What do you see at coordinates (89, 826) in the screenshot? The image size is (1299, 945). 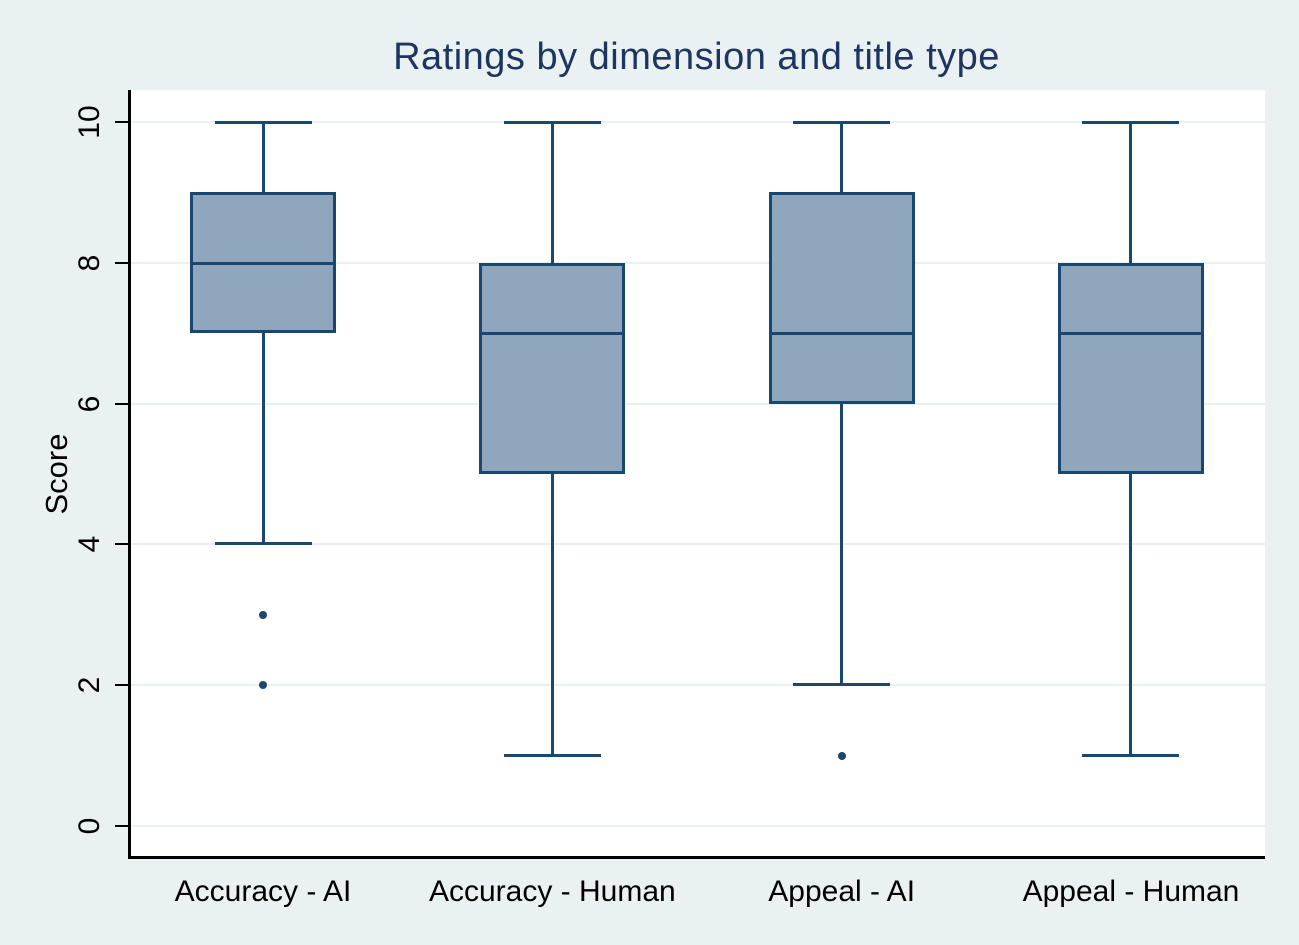 I see `y-tick-label: 0` at bounding box center [89, 826].